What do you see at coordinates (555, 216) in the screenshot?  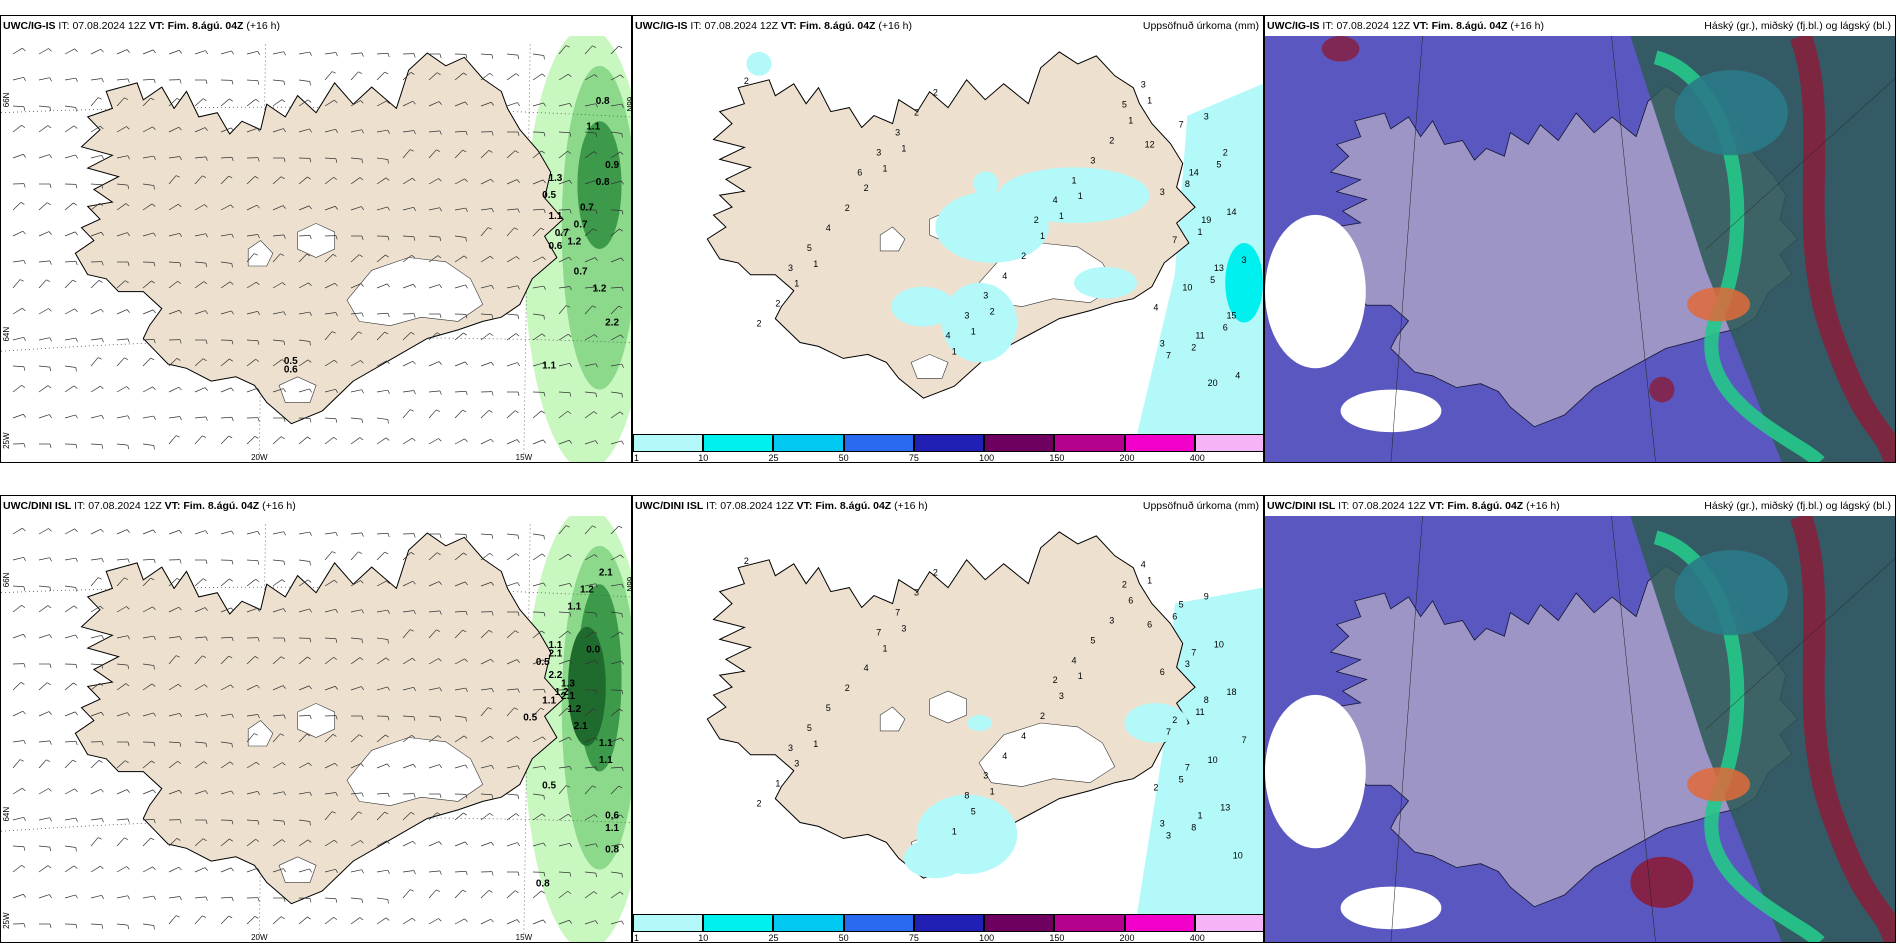 I see `precip-value-label: 1.1` at bounding box center [555, 216].